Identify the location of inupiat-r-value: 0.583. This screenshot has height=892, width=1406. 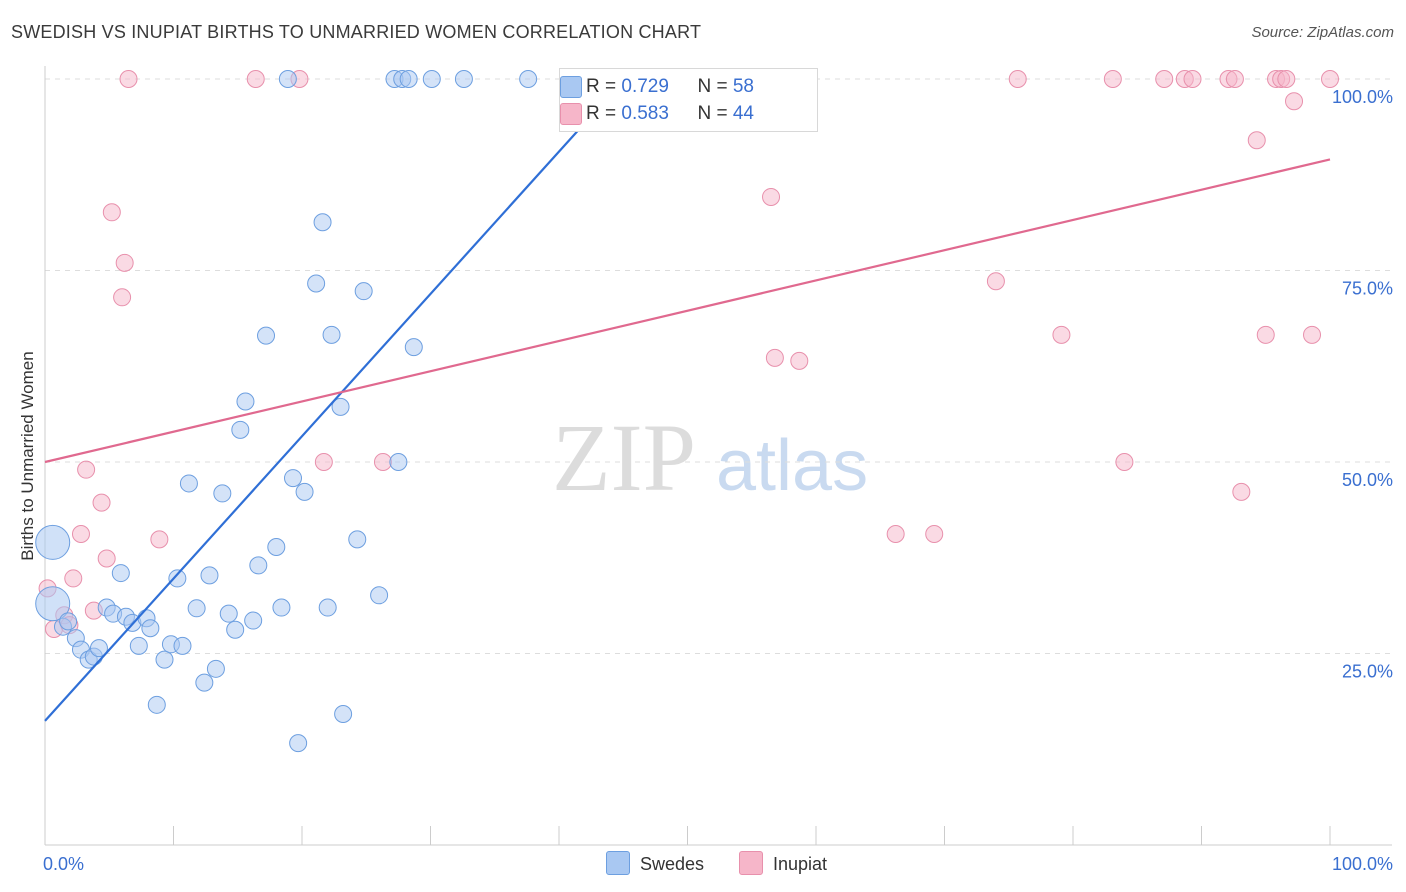
(645, 113).